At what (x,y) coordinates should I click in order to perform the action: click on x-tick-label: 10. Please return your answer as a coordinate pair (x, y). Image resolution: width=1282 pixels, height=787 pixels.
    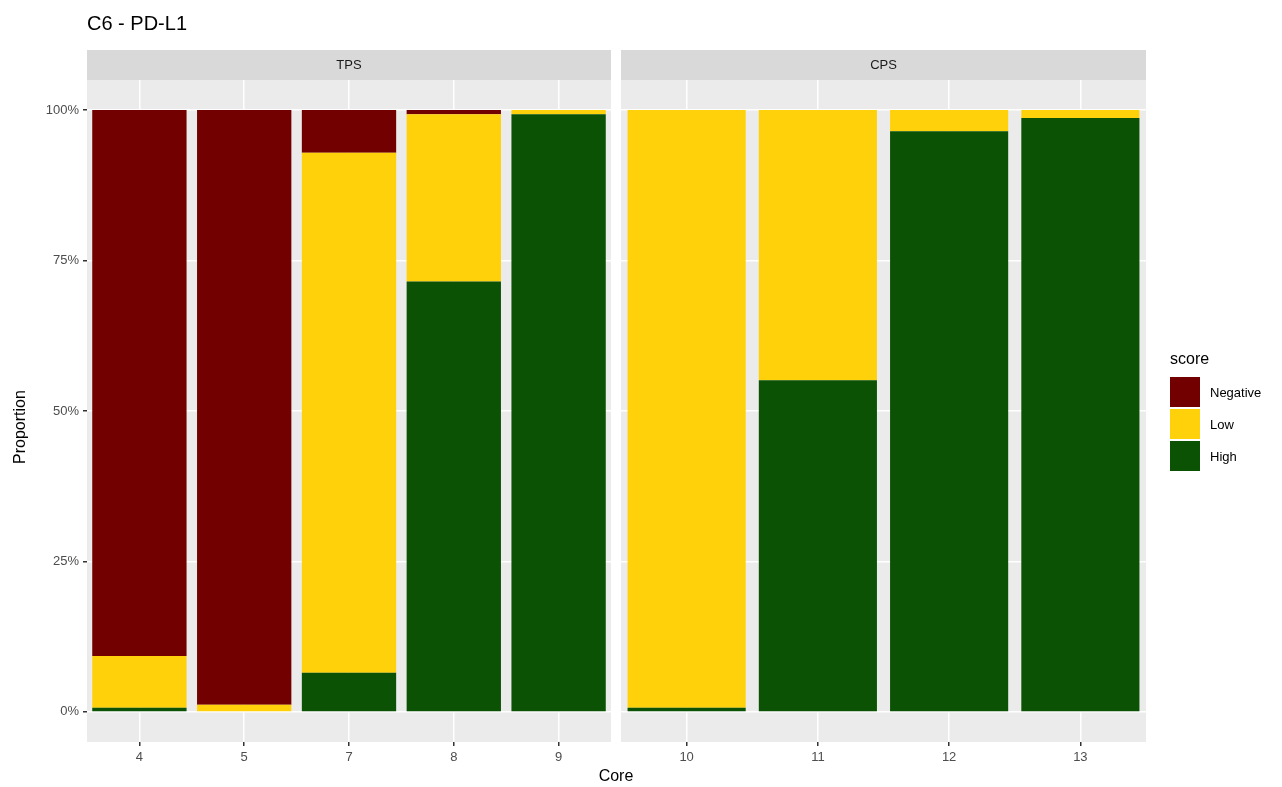
    Looking at the image, I should click on (686, 757).